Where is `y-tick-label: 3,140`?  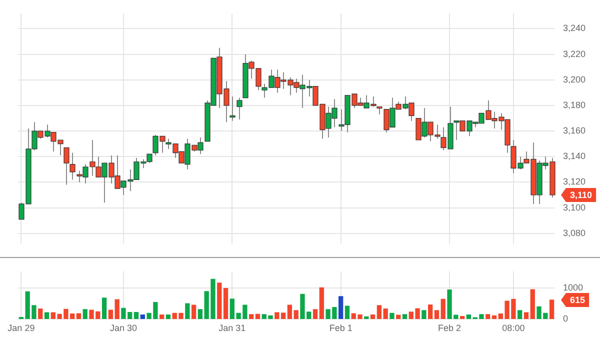
y-tick-label: 3,140 is located at coordinates (574, 156).